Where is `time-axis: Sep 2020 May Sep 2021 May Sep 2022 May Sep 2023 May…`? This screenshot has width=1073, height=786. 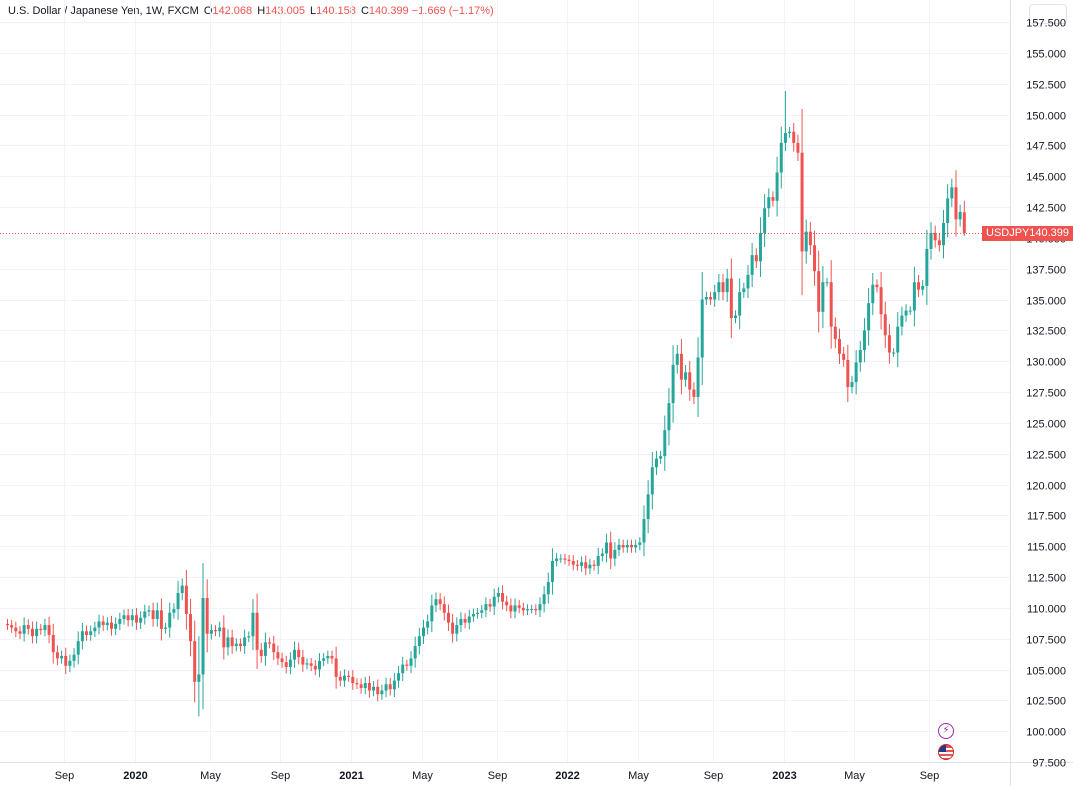
time-axis: Sep 2020 May Sep 2021 May Sep 2022 May Sep 2023 May… is located at coordinates (497, 776).